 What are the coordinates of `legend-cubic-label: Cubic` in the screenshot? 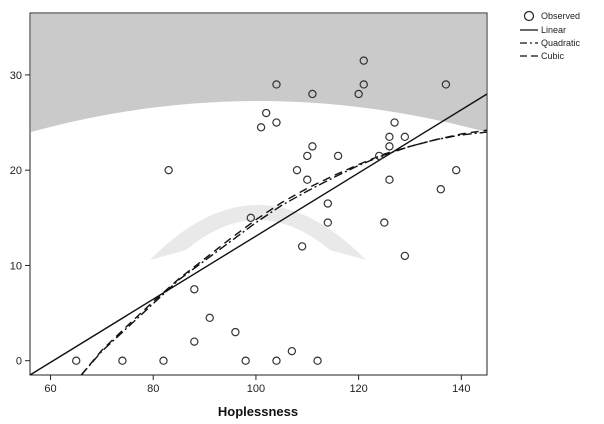 It's located at (553, 56).